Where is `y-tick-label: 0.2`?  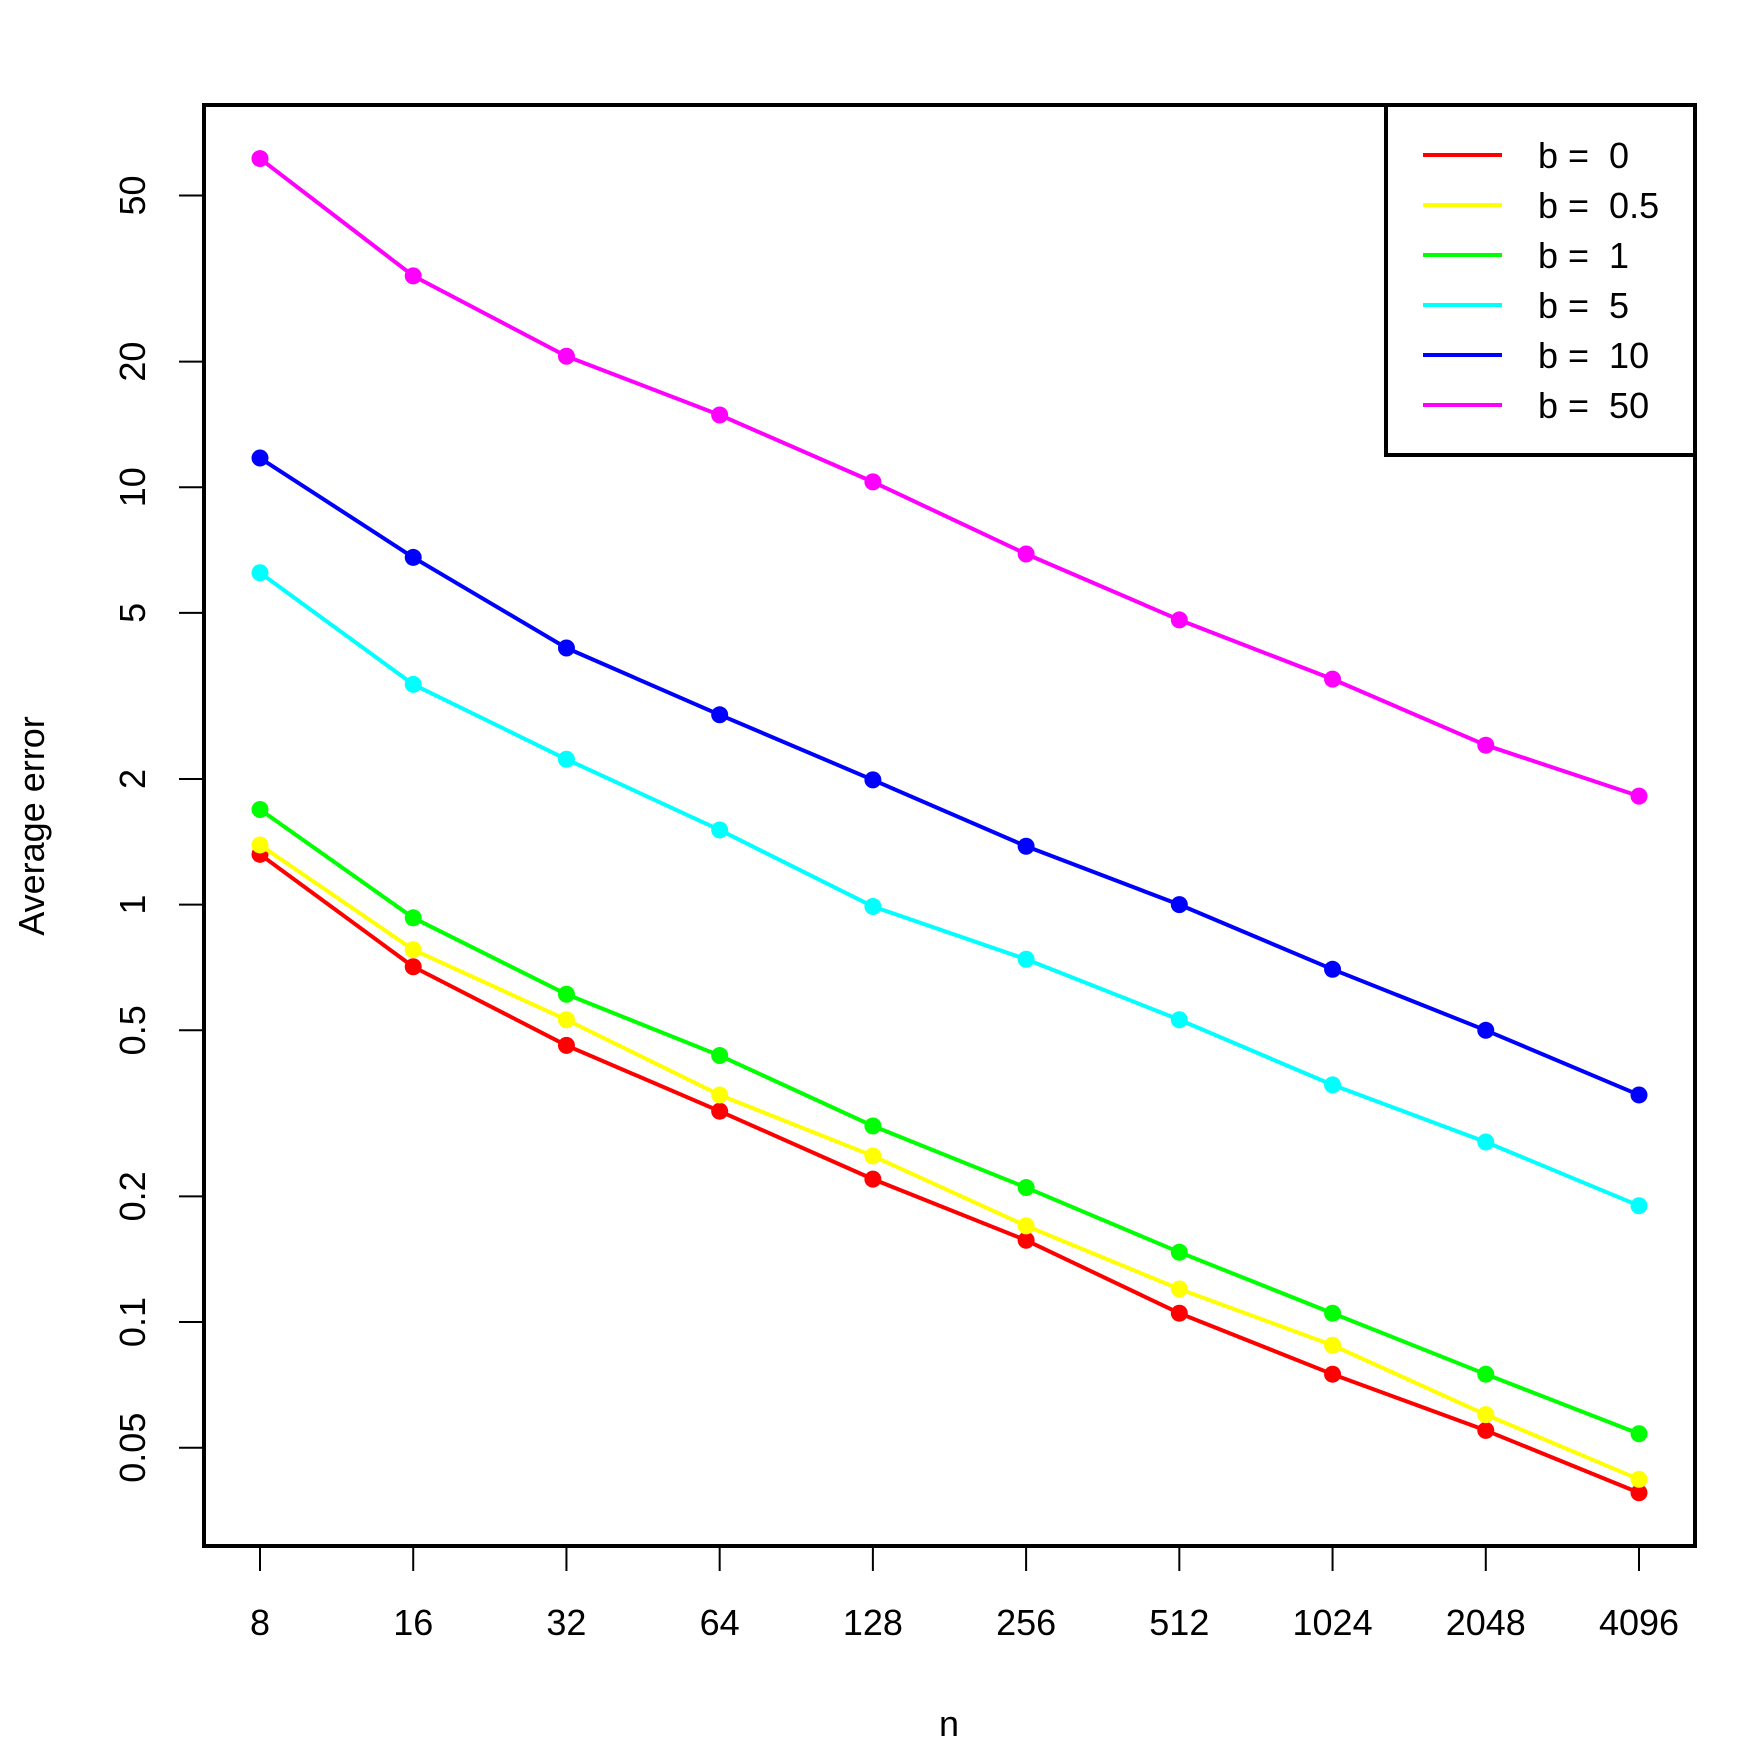
y-tick-label: 0.2 is located at coordinates (132, 1196).